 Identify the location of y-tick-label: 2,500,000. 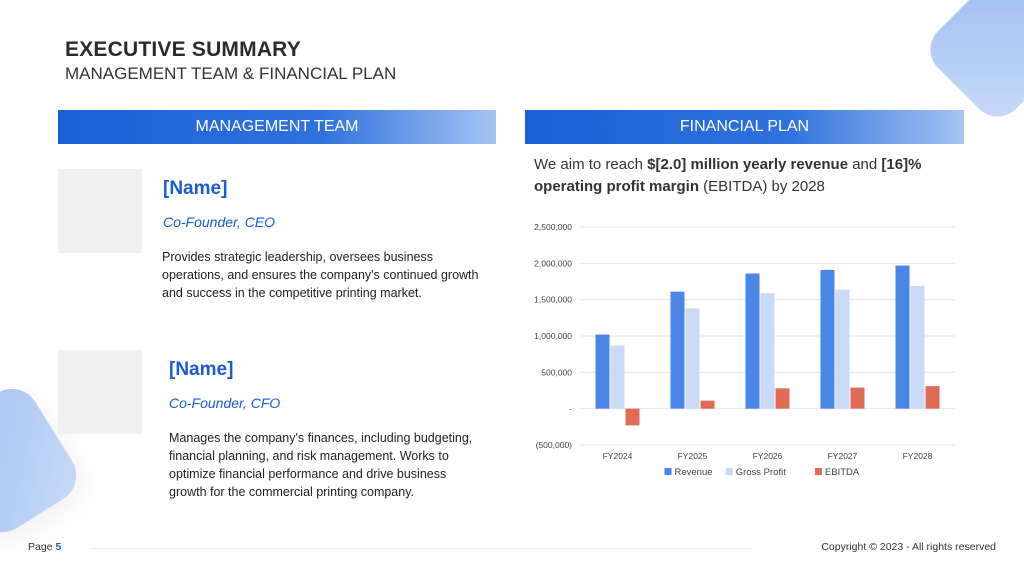
(553, 227).